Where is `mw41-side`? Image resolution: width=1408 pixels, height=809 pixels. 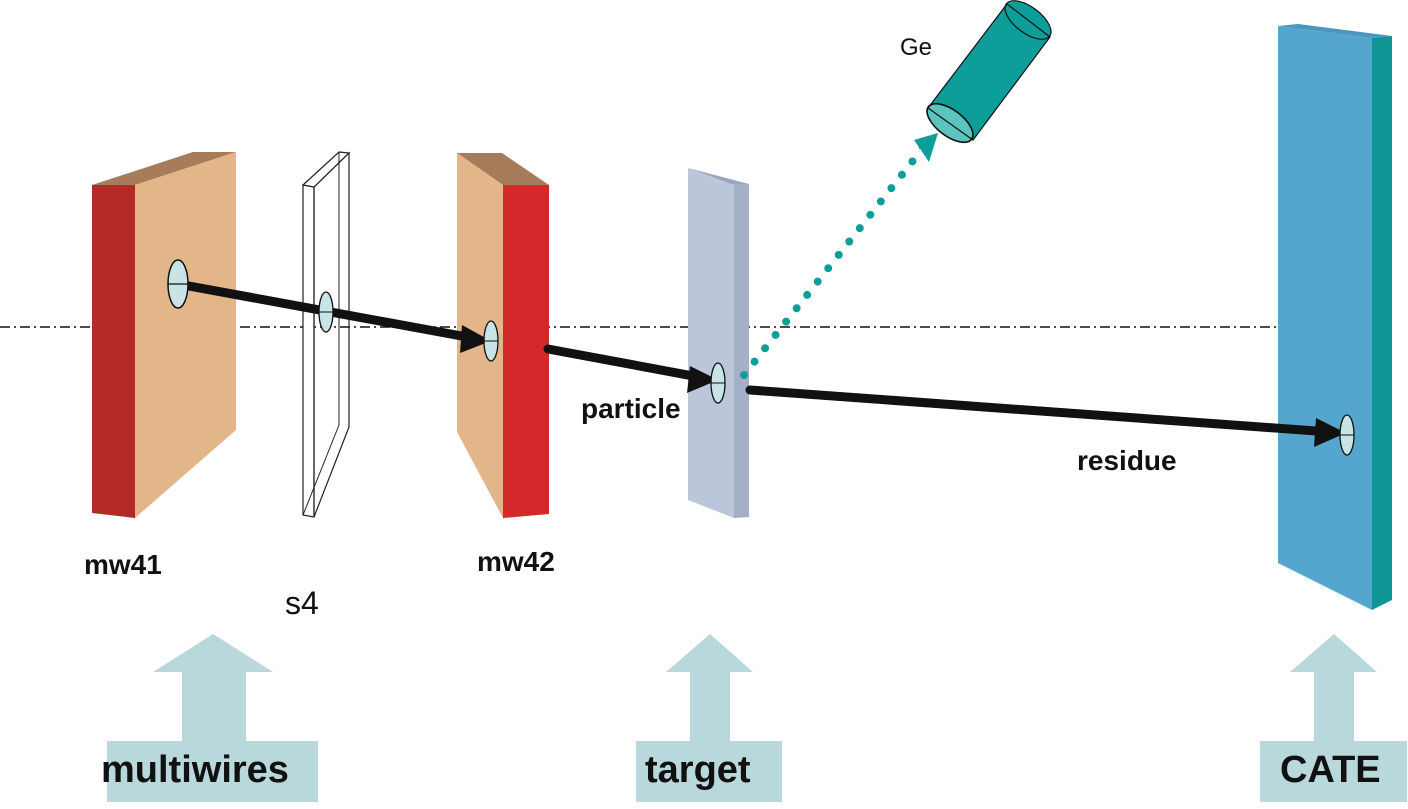 mw41-side is located at coordinates (113, 351).